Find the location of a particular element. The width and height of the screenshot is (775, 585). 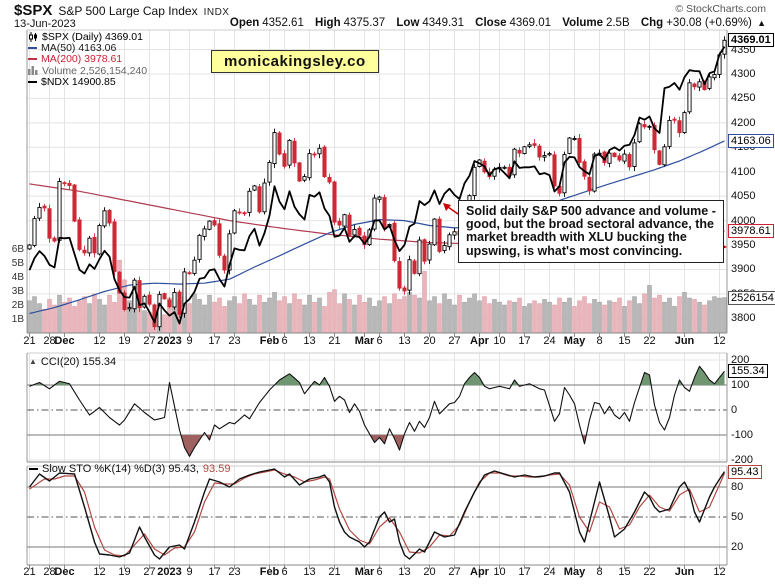

change-label: Chg is located at coordinates (652, 23).